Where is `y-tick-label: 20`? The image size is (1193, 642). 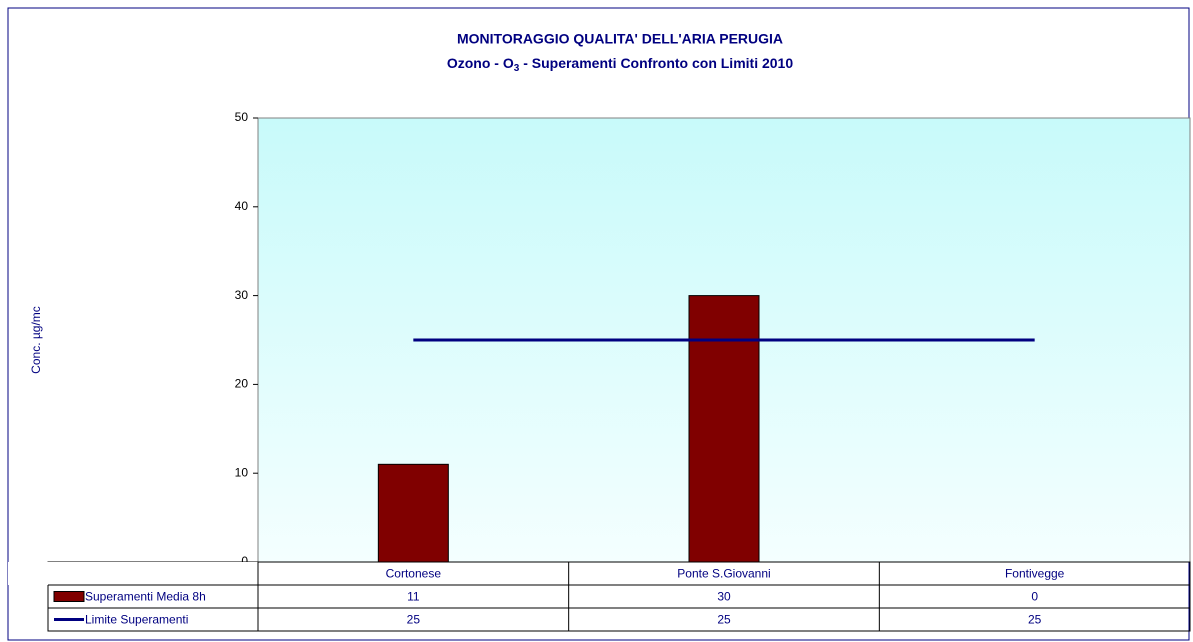
y-tick-label: 20 is located at coordinates (242, 384).